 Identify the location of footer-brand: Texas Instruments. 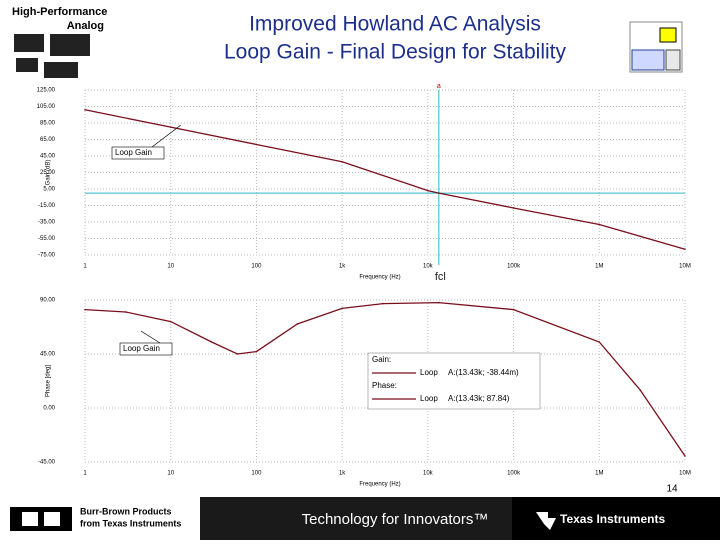
(612, 519).